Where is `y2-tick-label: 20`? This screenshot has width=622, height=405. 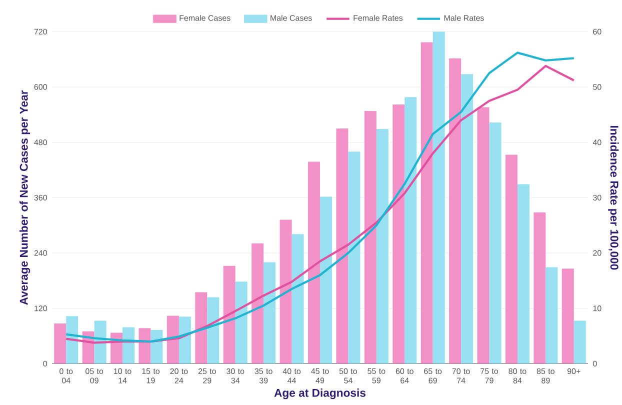 y2-tick-label: 20 is located at coordinates (597, 253).